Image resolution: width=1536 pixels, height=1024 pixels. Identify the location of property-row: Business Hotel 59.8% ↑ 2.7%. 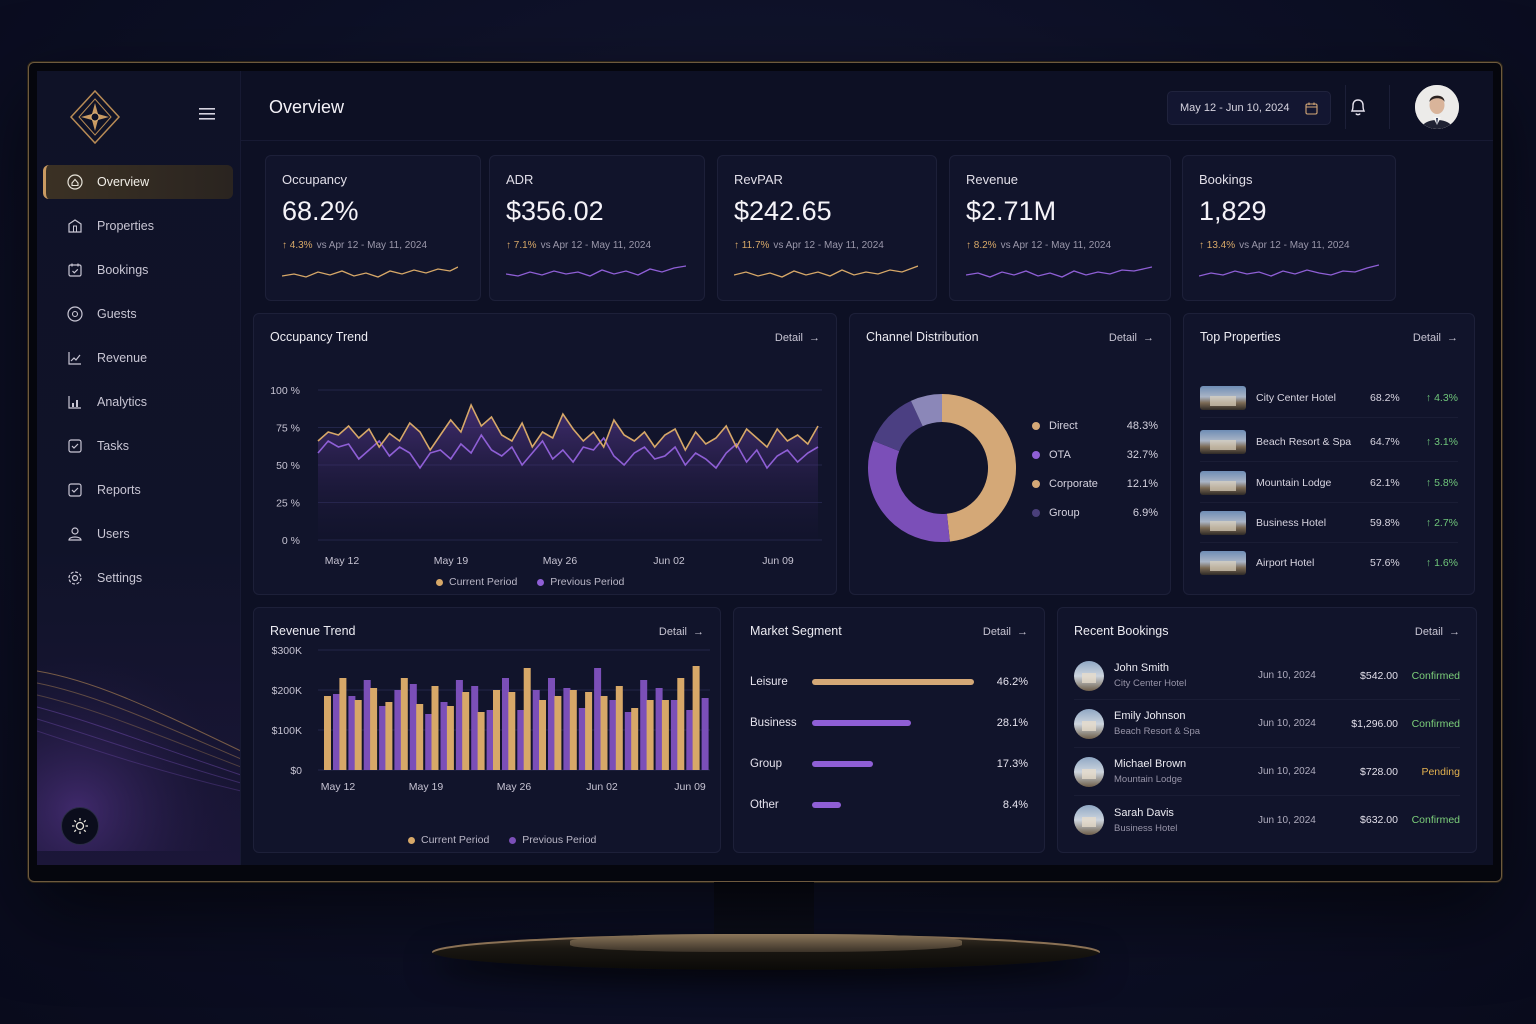
(1329, 523).